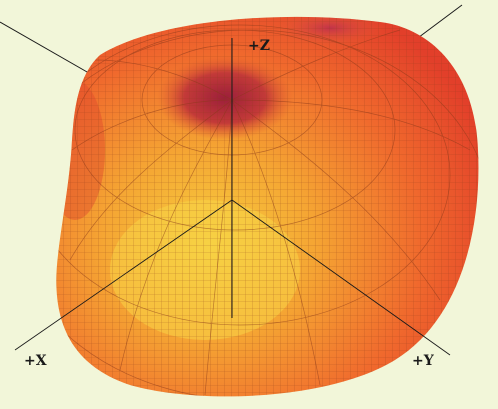 This screenshot has width=498, height=409. What do you see at coordinates (35, 361) in the screenshot?
I see `x-axis-label: +X` at bounding box center [35, 361].